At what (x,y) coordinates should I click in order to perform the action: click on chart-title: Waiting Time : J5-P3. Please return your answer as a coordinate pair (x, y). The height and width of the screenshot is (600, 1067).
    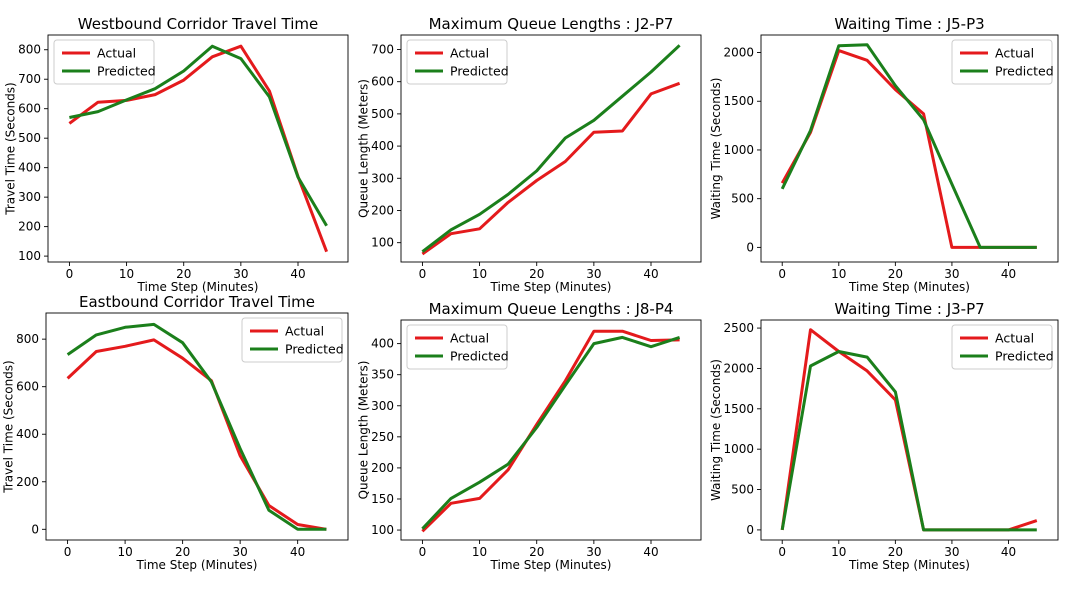
    Looking at the image, I should click on (909, 24).